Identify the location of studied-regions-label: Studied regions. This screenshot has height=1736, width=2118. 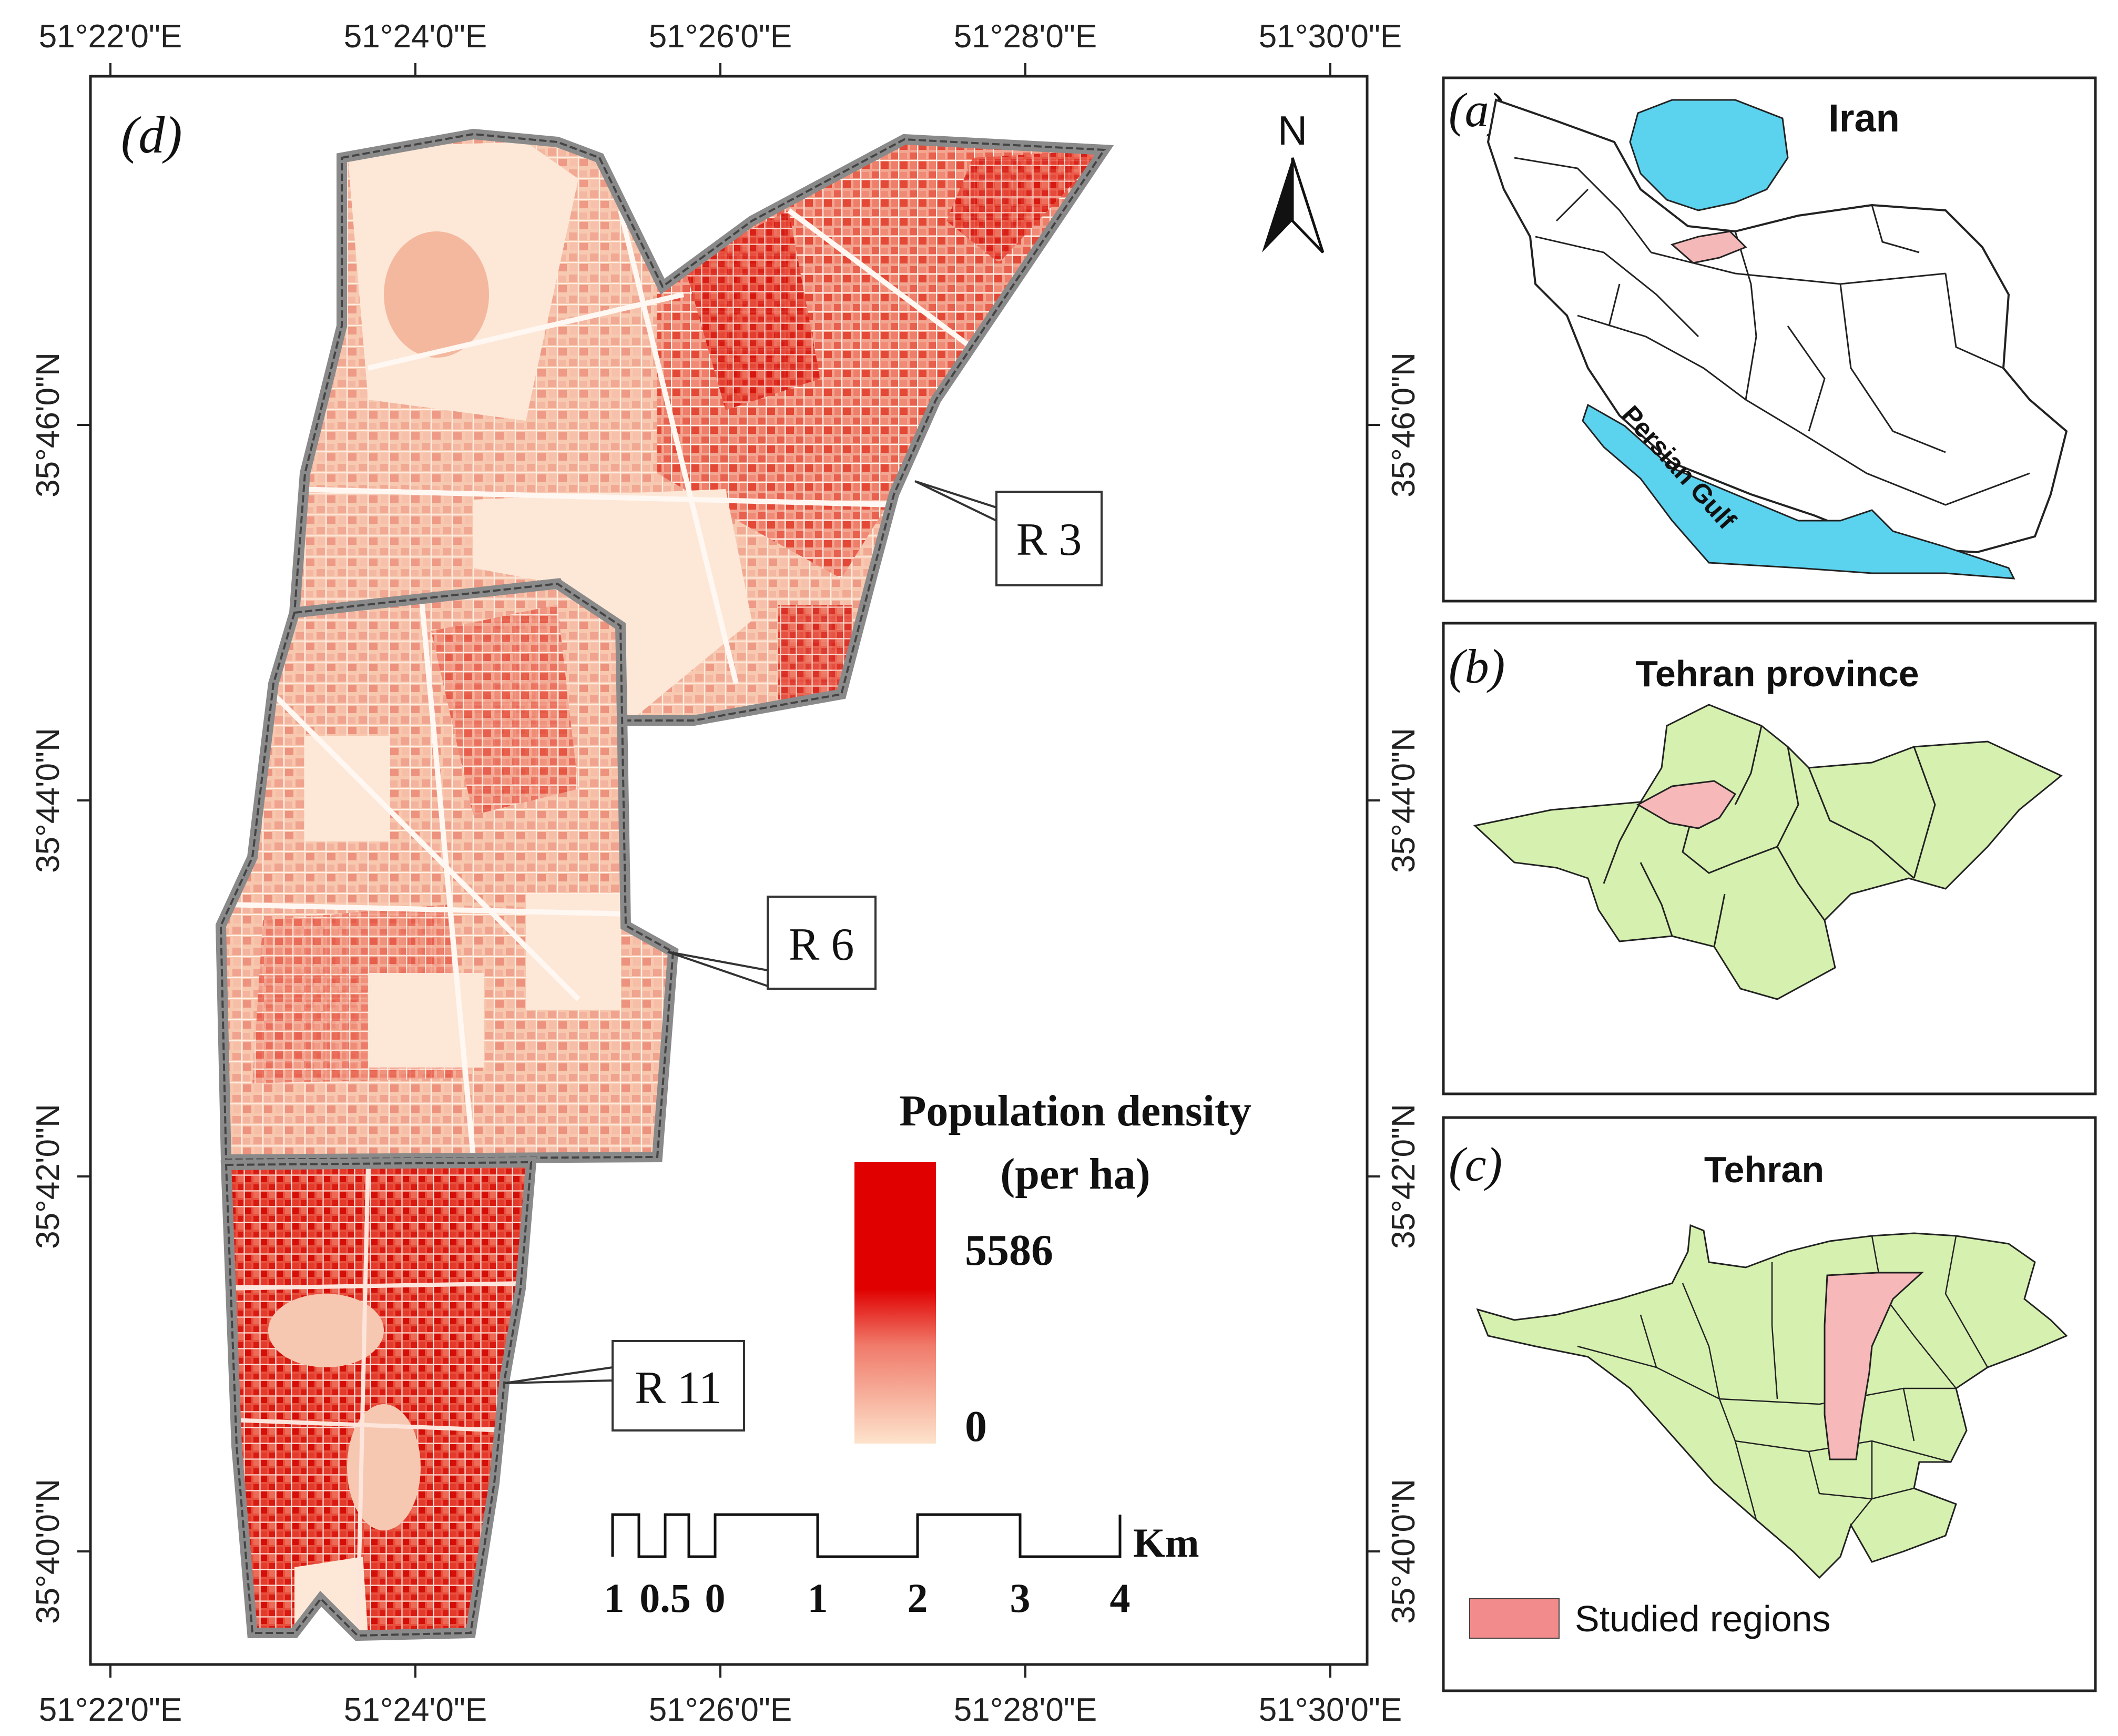
(1702, 1618).